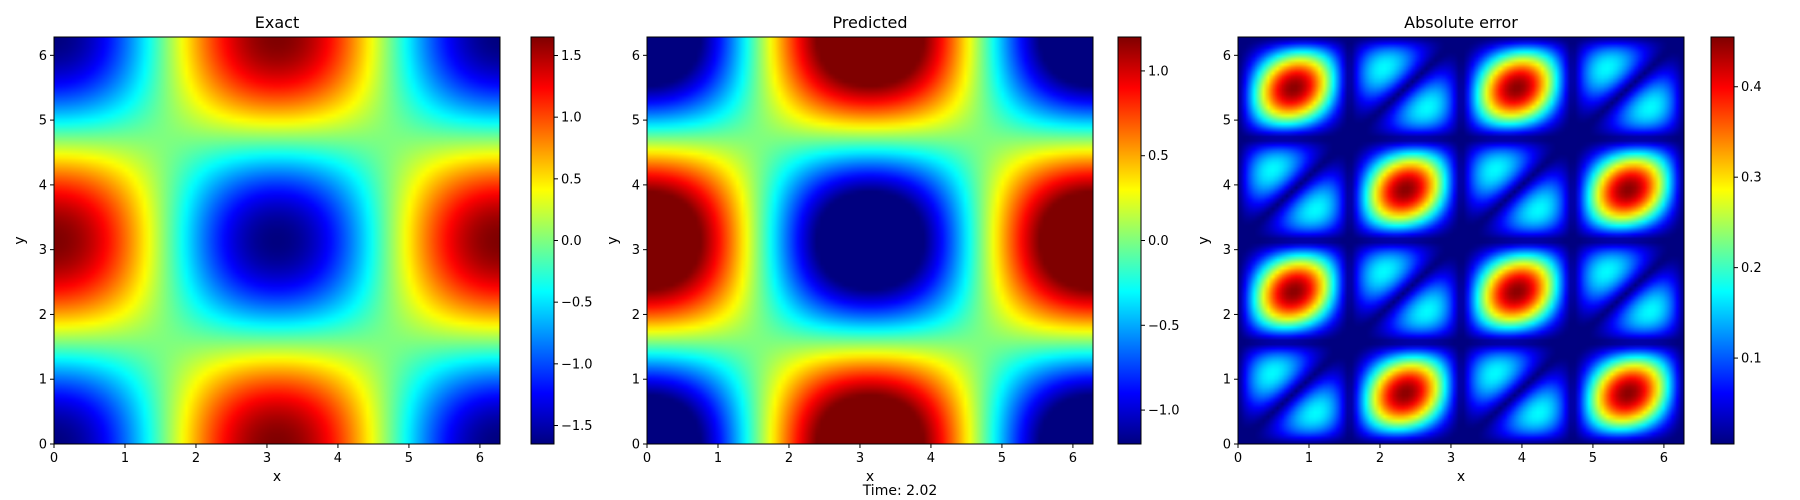  I want to click on chart-title: Exact, so click(277, 22).